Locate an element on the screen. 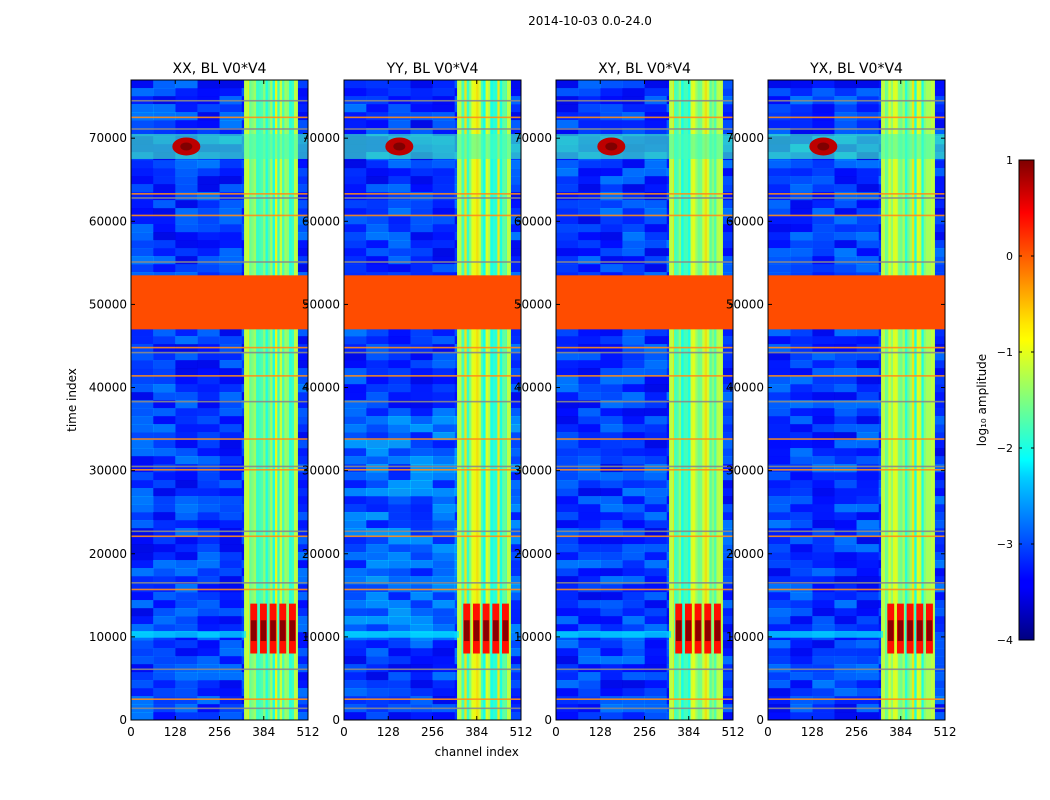  y-tick-label: 60000 is located at coordinates (533, 221).